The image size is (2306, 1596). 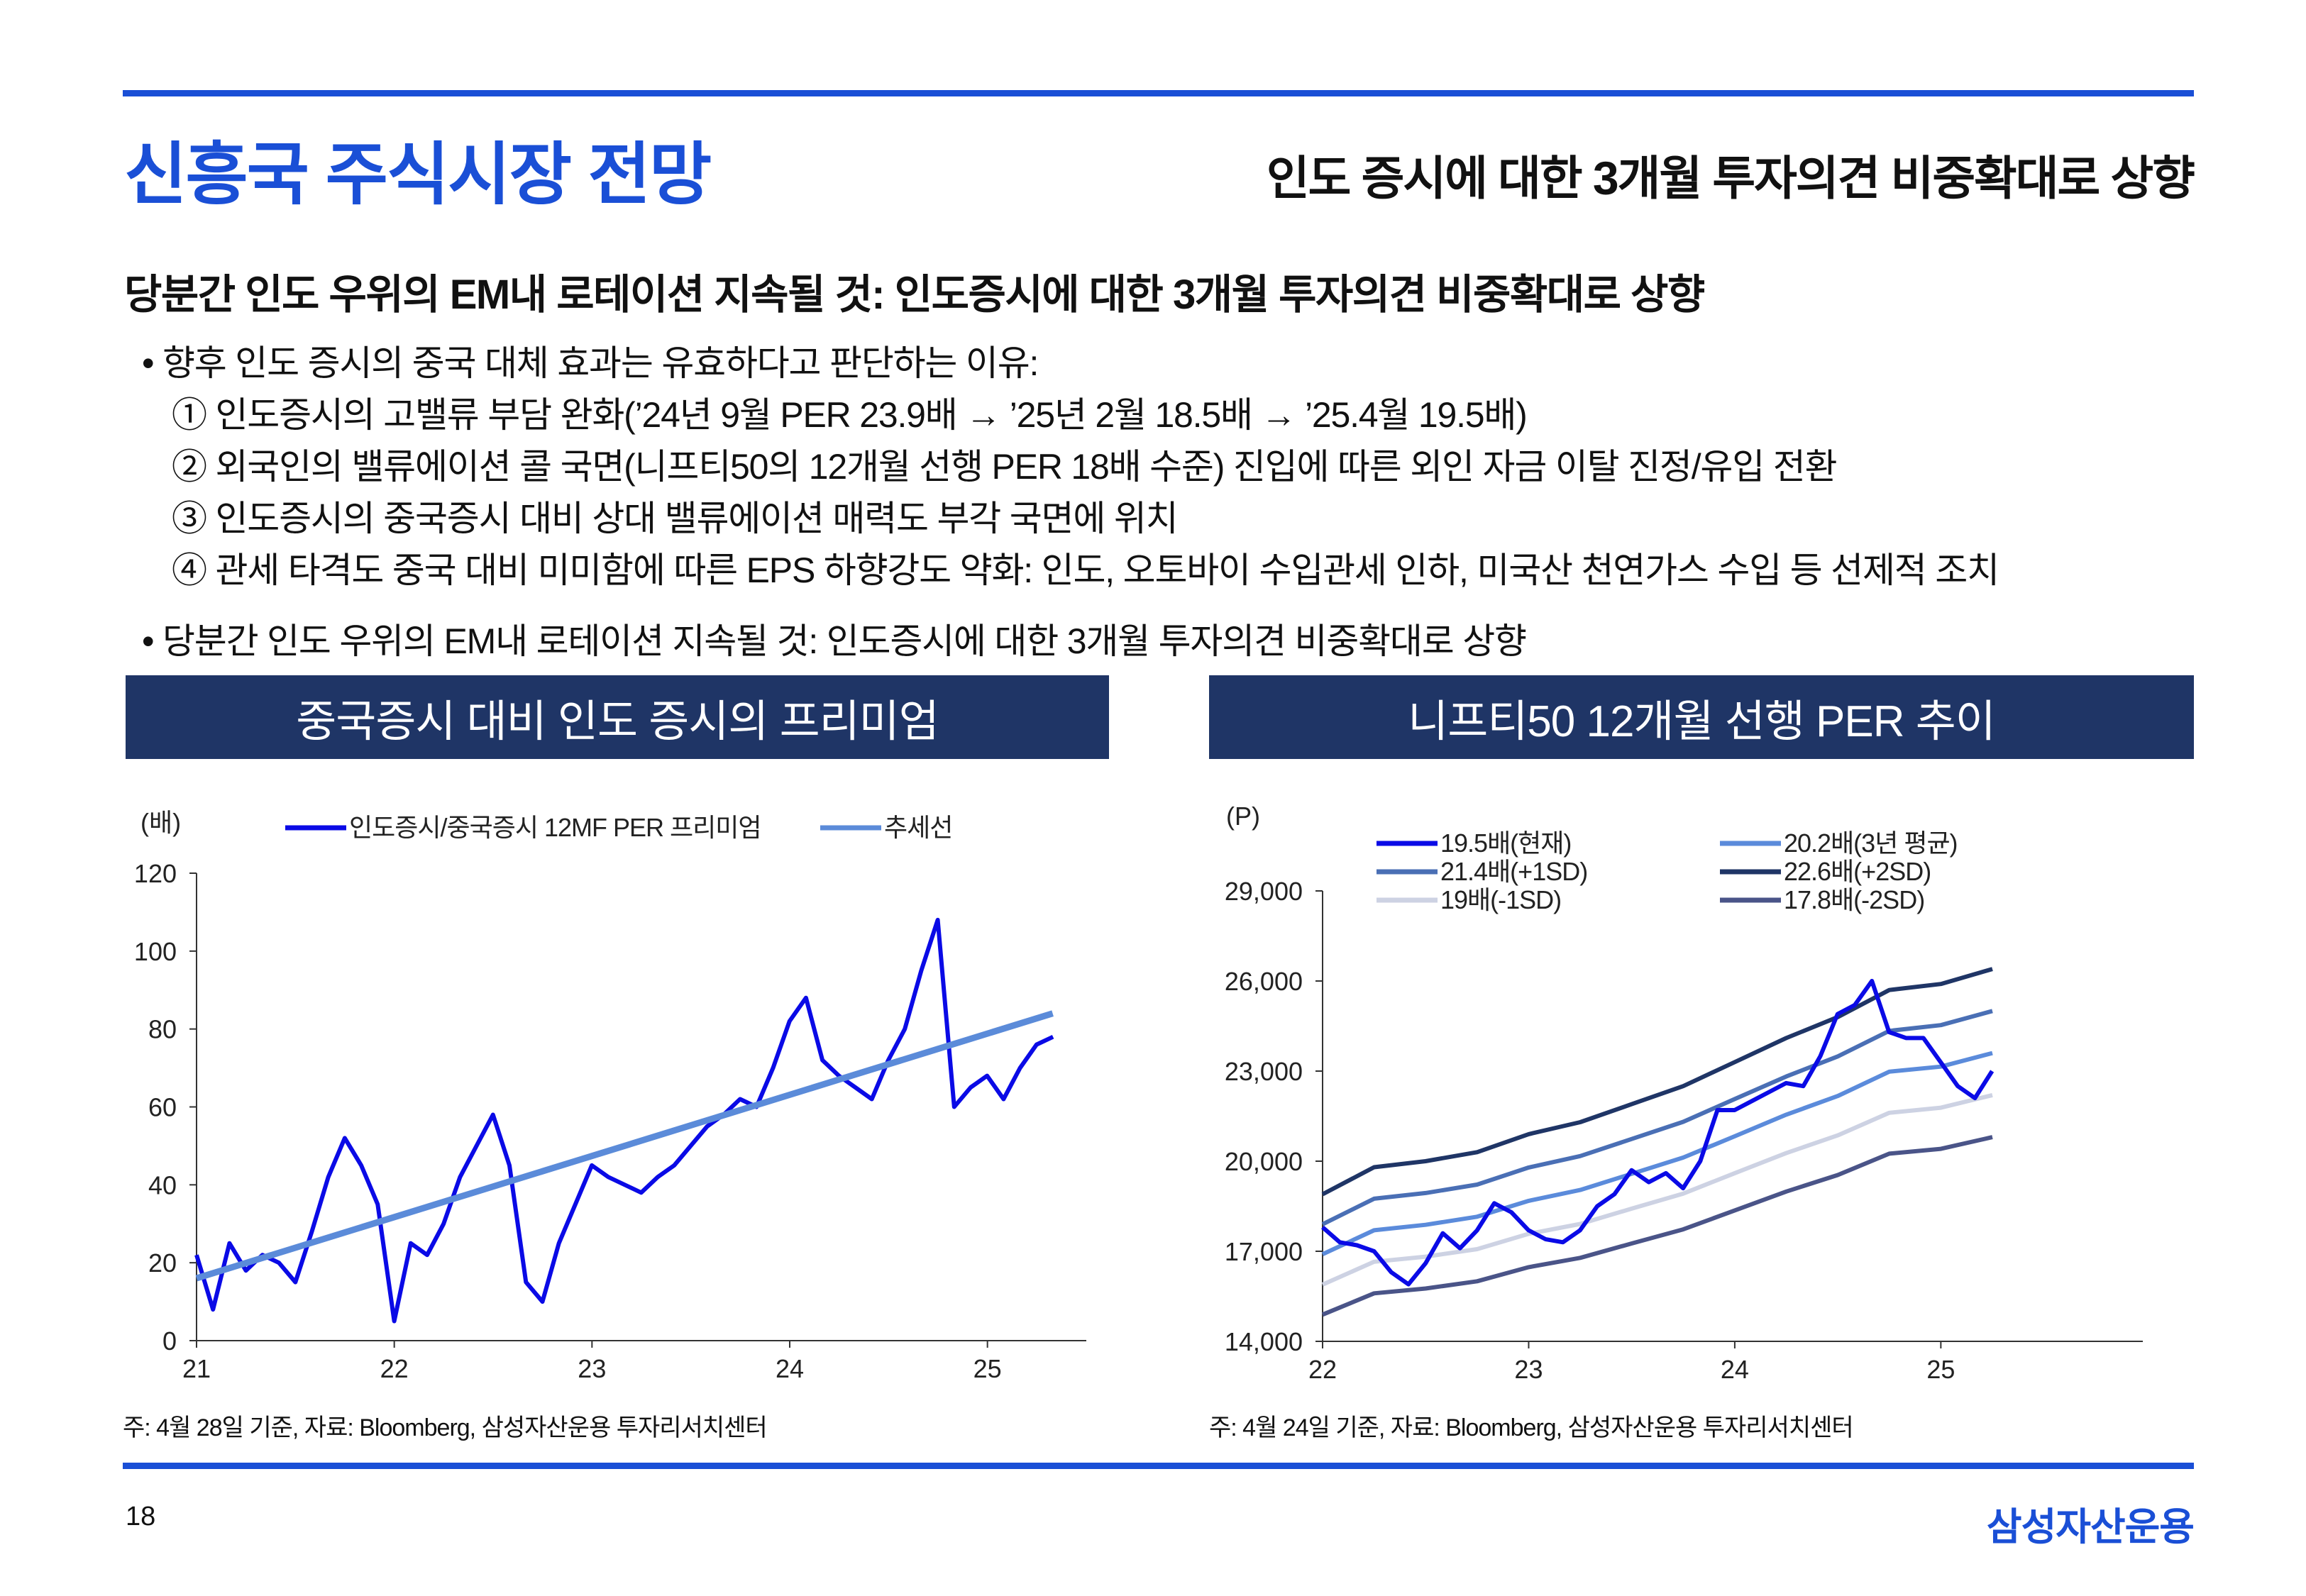 I want to click on premium-x-tick-label: 23, so click(x=592, y=1369).